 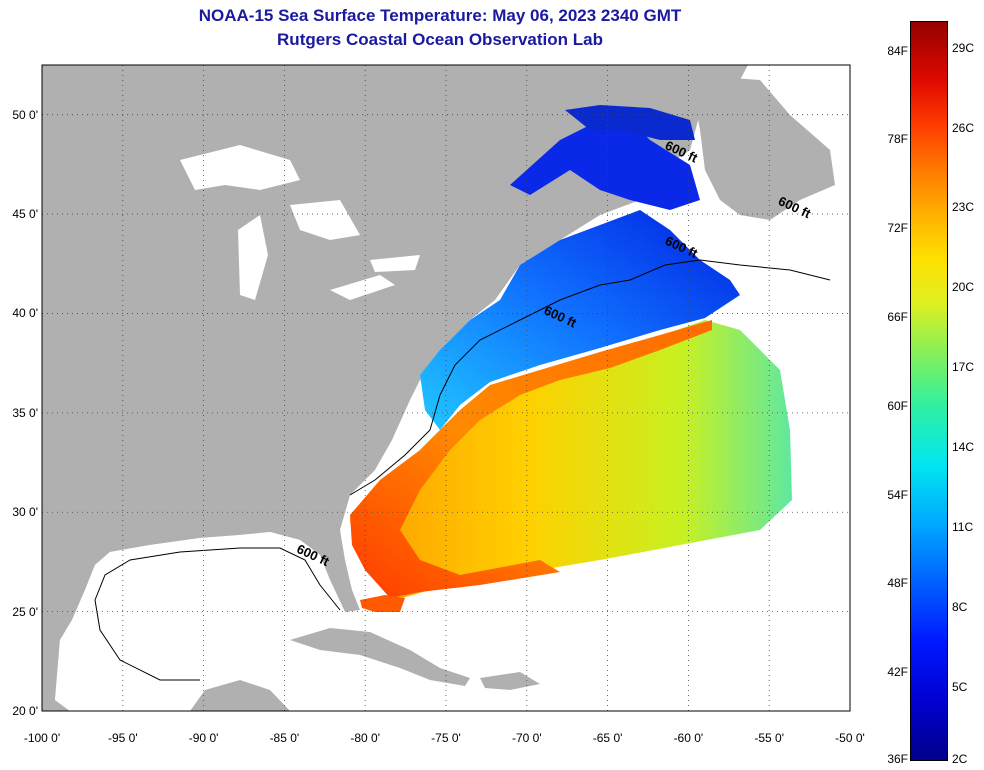 What do you see at coordinates (929, 391) in the screenshot?
I see `temperature-colorbar` at bounding box center [929, 391].